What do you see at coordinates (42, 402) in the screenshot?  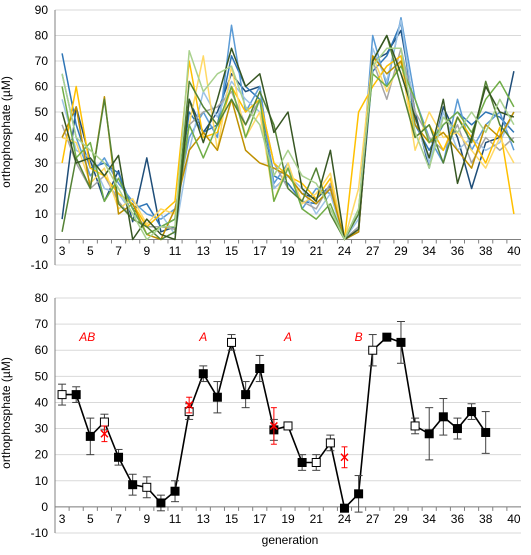 I see `bottom-y-tick-label: 40` at bounding box center [42, 402].